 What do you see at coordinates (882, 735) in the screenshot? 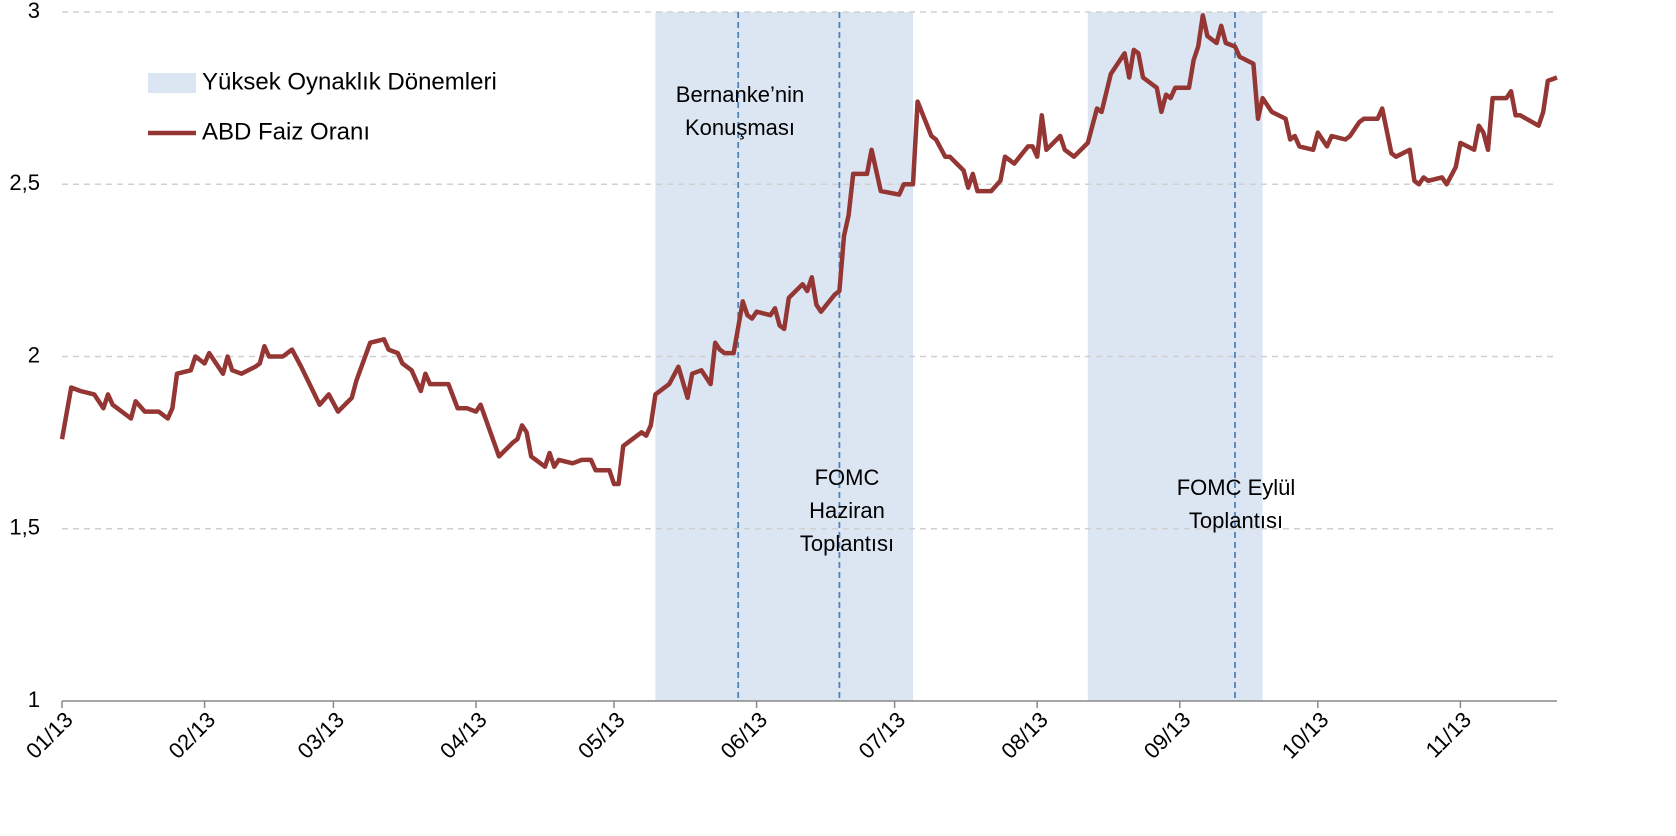
I see `x-tick-label: 07/13` at bounding box center [882, 735].